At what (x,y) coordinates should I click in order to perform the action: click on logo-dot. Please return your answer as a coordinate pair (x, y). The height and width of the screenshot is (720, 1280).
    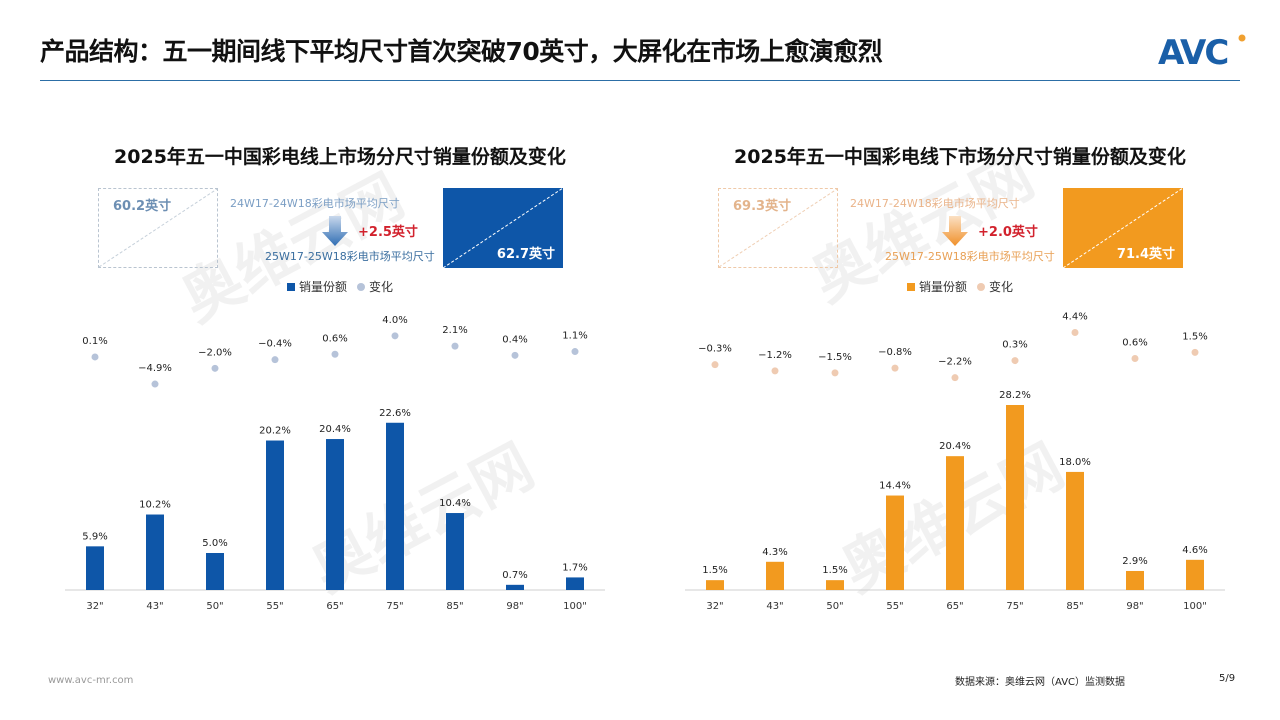
    Looking at the image, I should click on (1242, 38).